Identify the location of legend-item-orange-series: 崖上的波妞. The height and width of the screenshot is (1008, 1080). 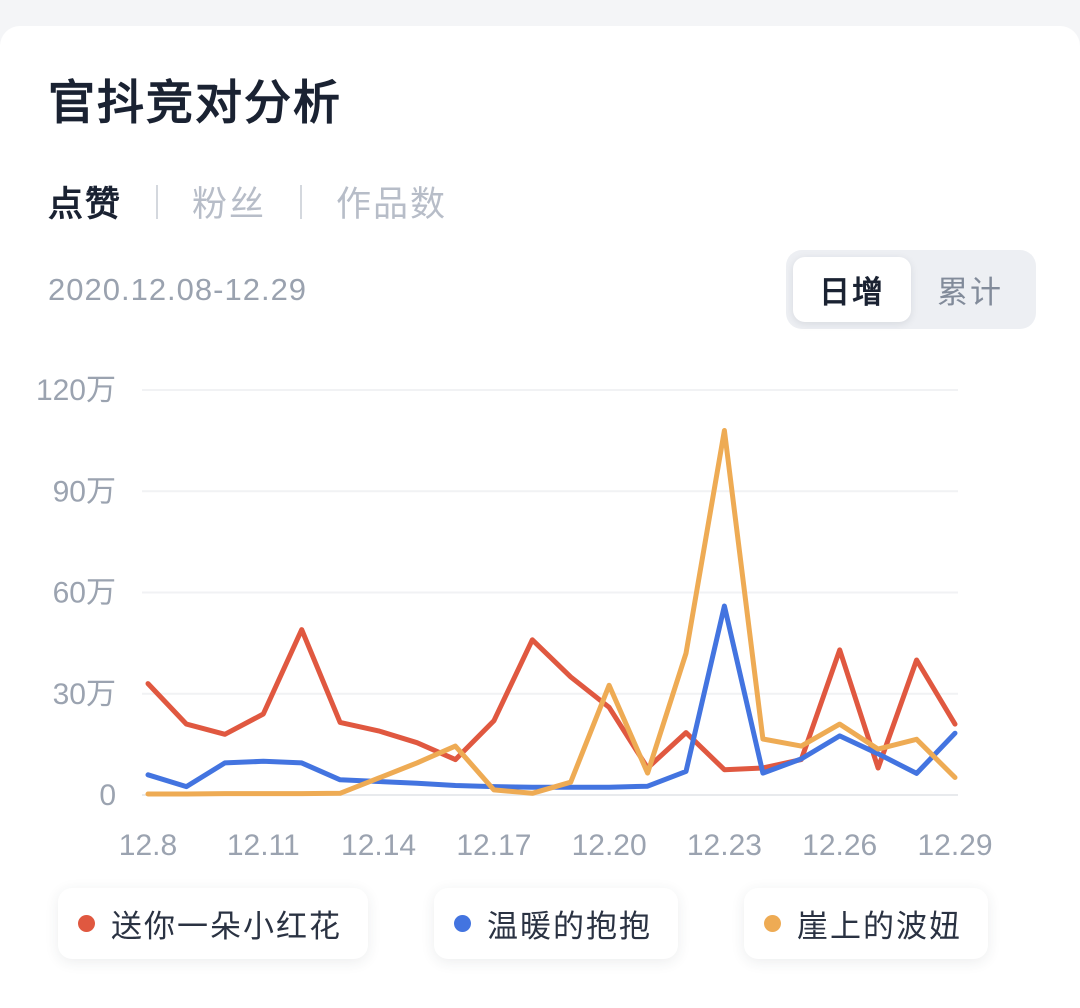
(866, 923).